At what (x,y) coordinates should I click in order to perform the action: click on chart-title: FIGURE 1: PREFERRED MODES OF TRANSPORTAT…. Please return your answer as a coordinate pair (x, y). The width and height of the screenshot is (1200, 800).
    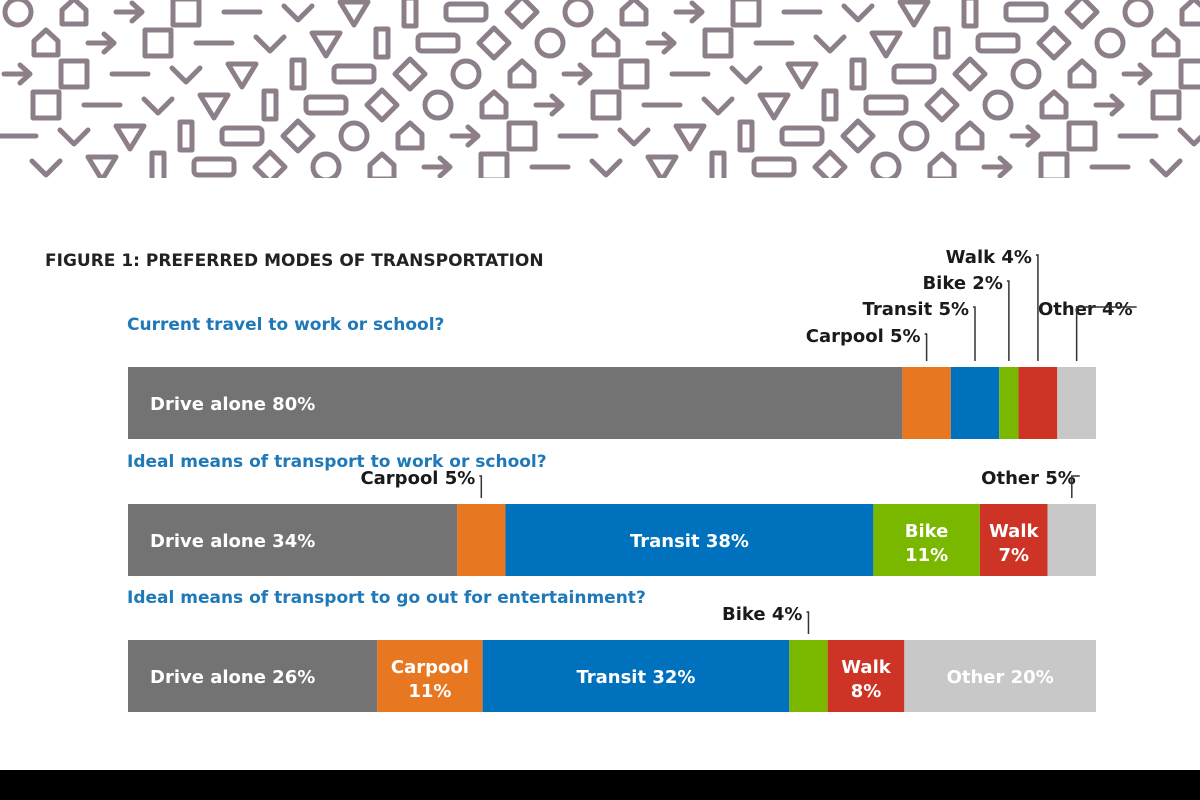
    Looking at the image, I should click on (294, 261).